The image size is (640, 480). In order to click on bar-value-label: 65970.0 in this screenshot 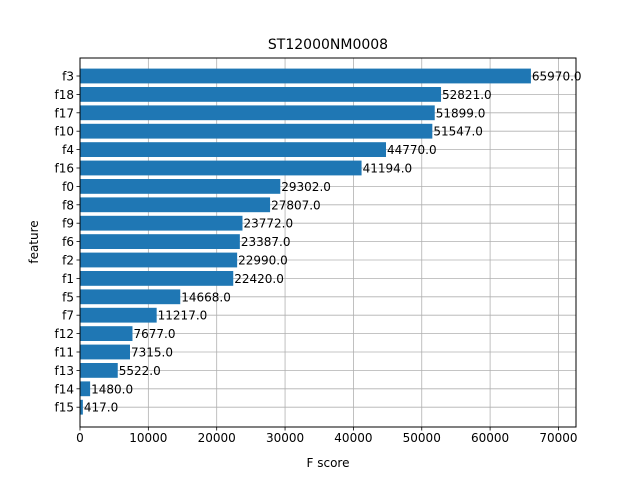, I will do `click(557, 77)`.